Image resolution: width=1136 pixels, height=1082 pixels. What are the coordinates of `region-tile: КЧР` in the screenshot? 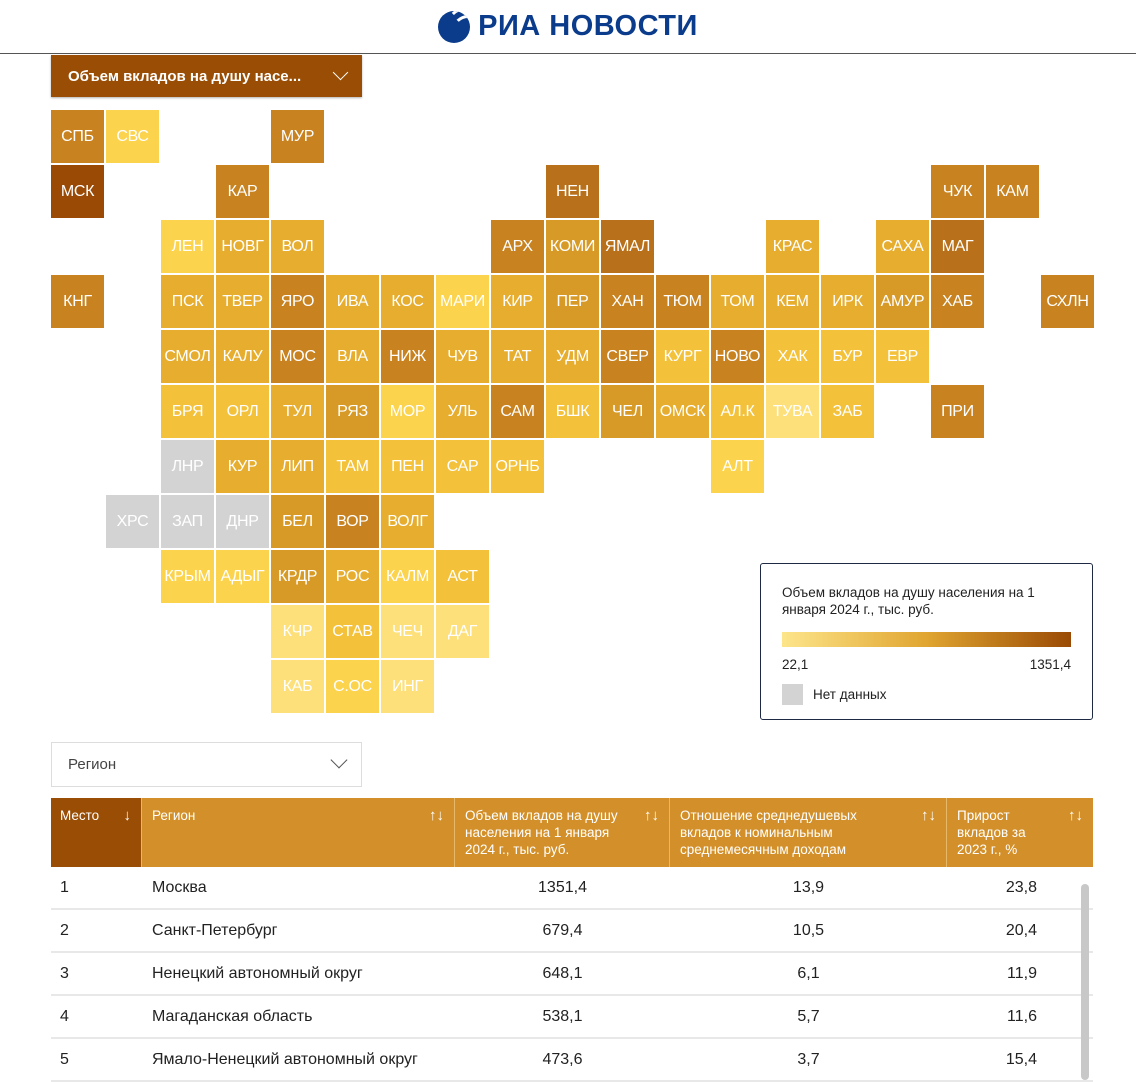 It's located at (297, 631).